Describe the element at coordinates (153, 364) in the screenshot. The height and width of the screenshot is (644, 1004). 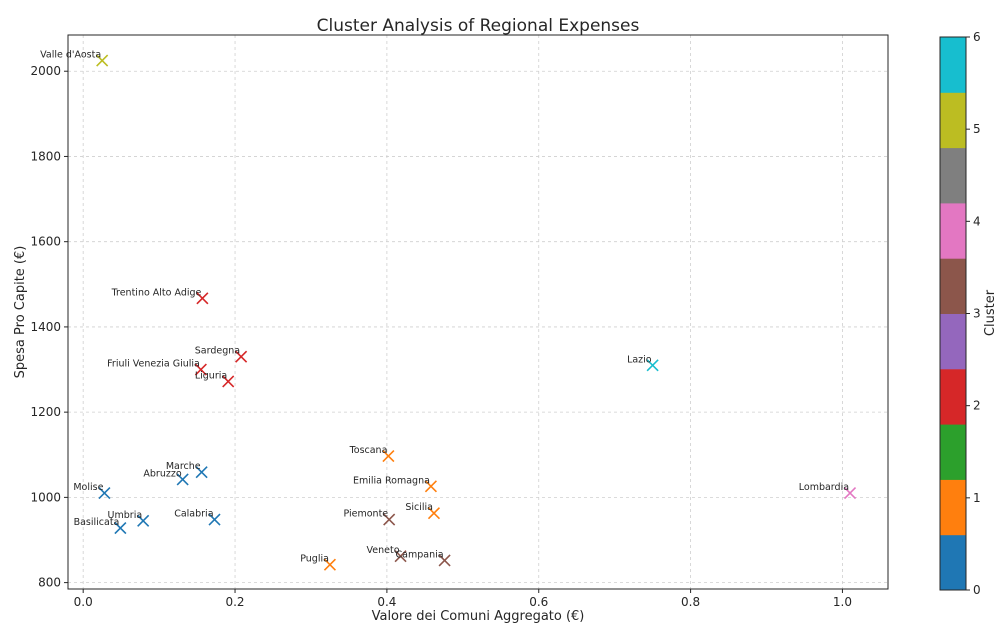
I see `point-label: Friuli Venezia Giulia` at that location.